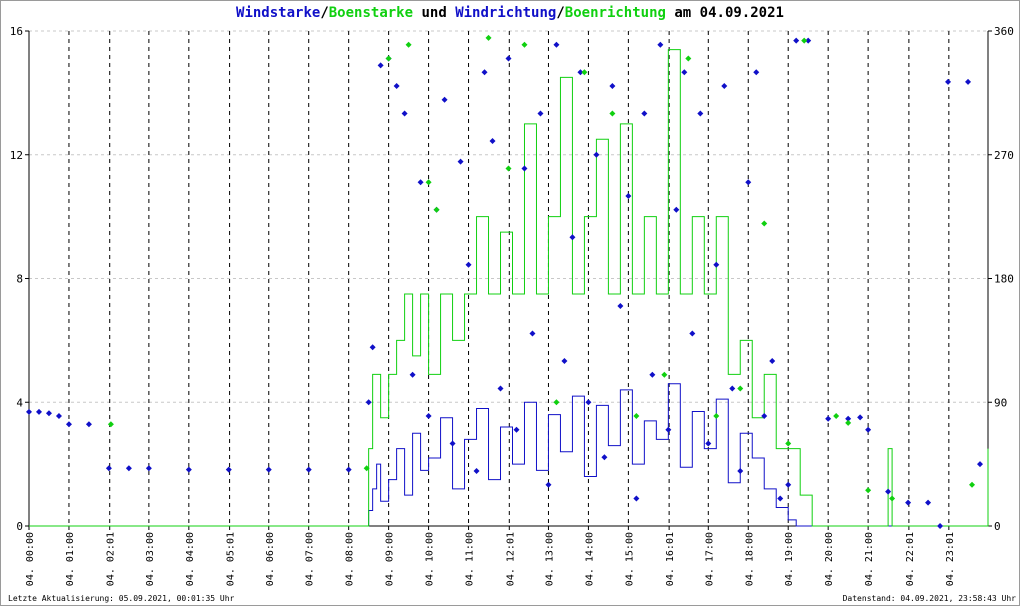 Image resolution: width=1020 pixels, height=606 pixels. What do you see at coordinates (70, 559) in the screenshot?
I see `x-tick-label: 04. 01:00` at bounding box center [70, 559].